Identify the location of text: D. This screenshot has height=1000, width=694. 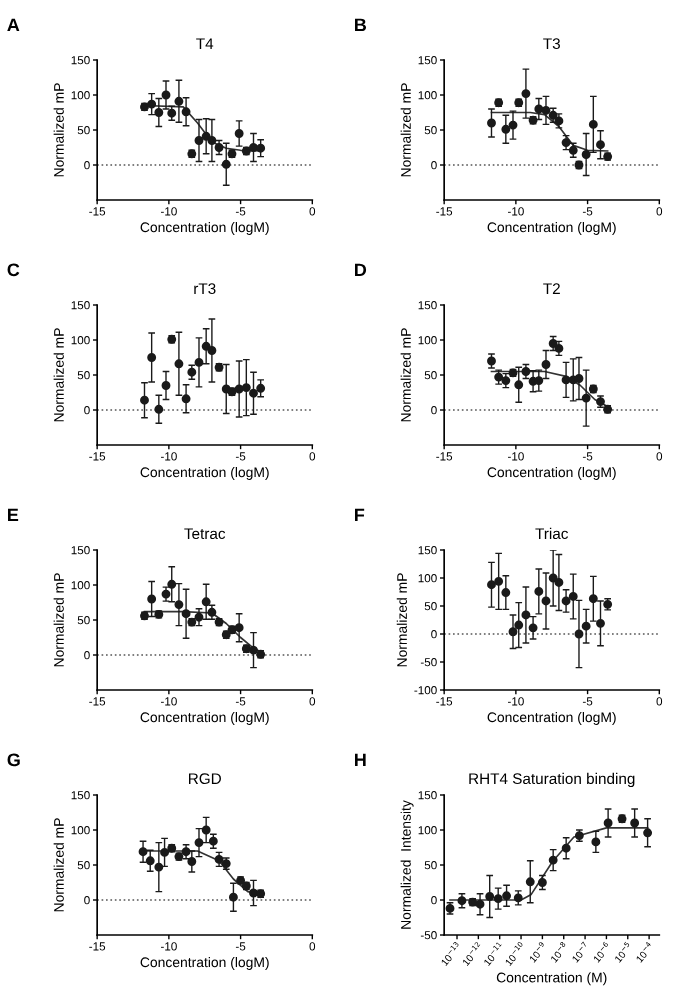
(361, 270).